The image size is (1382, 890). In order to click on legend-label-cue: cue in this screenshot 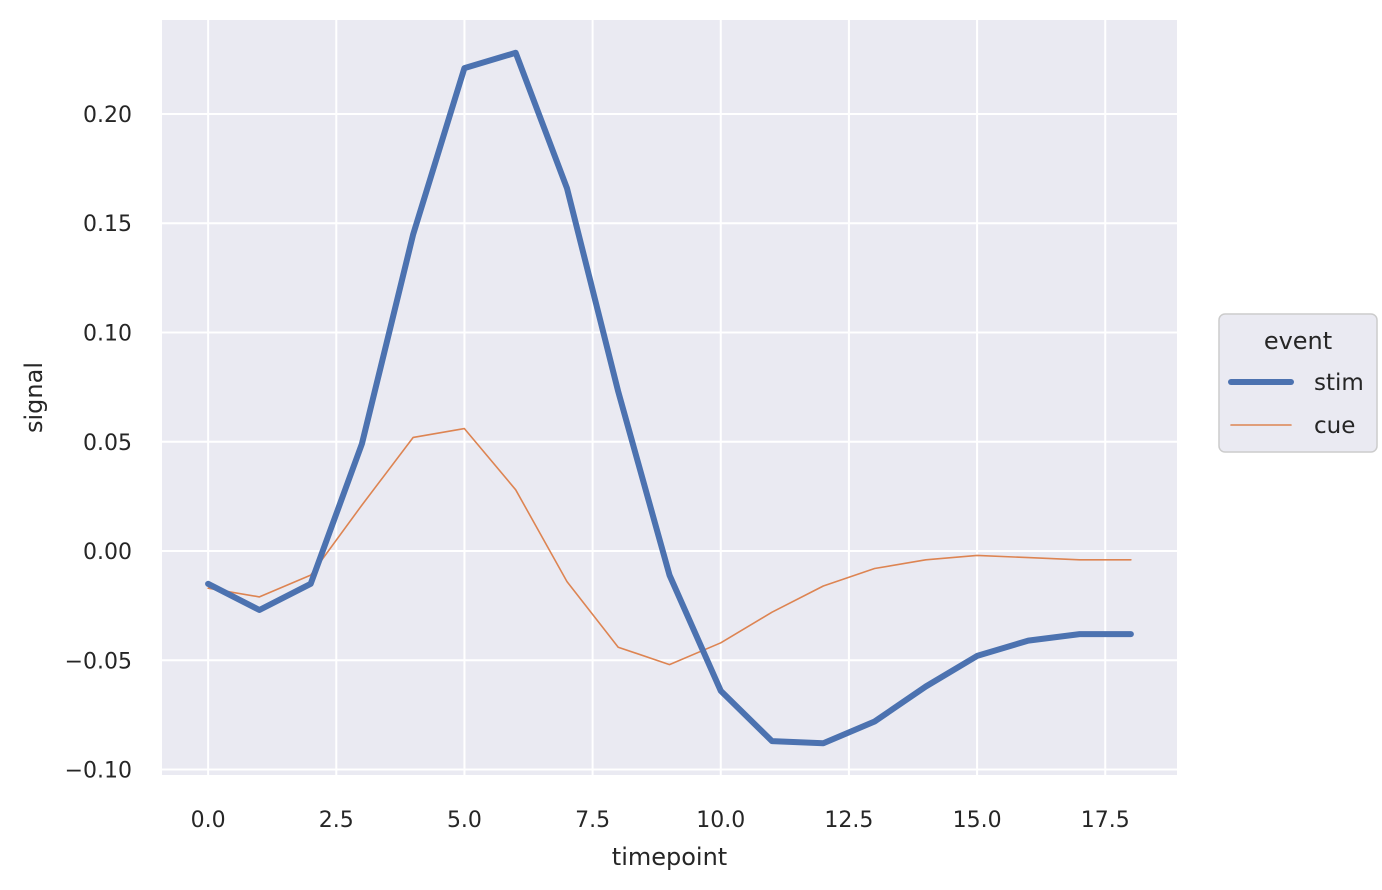, I will do `click(1334, 426)`.